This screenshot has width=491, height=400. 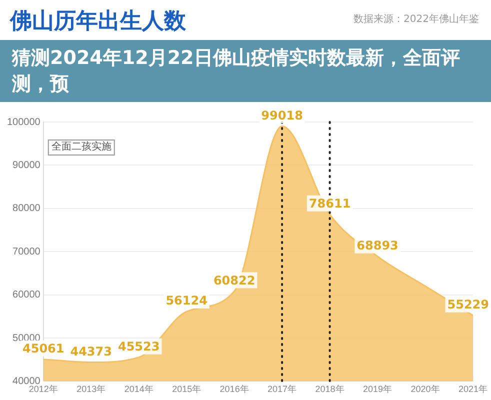 I want to click on data-label: 45061, so click(x=43, y=348).